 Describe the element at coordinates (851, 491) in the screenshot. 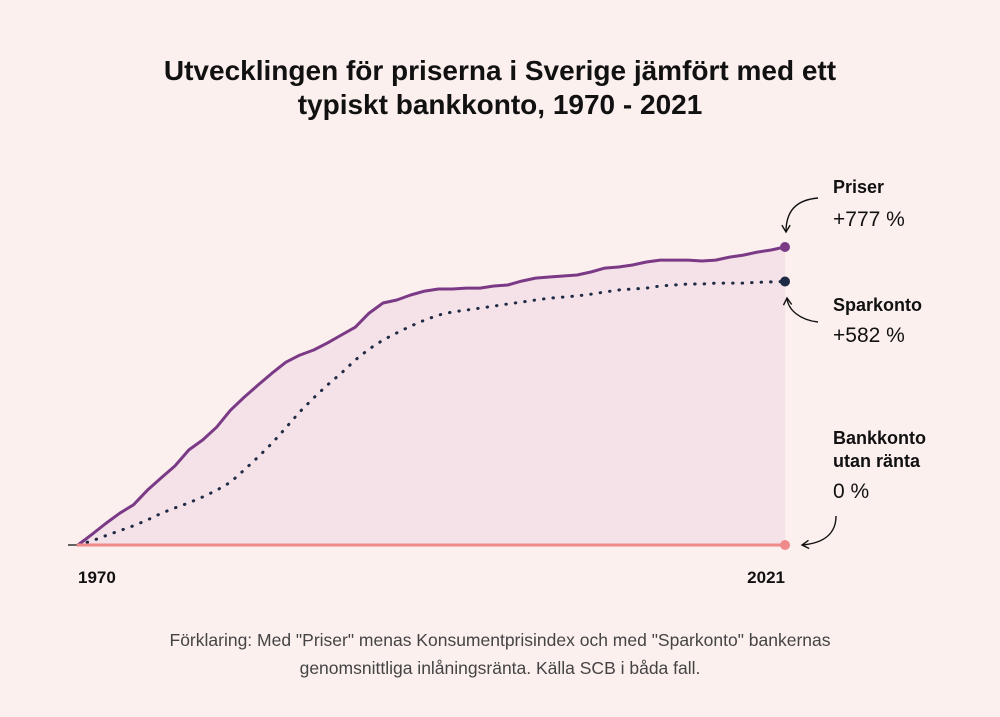

I see `data-label: 0 %` at that location.